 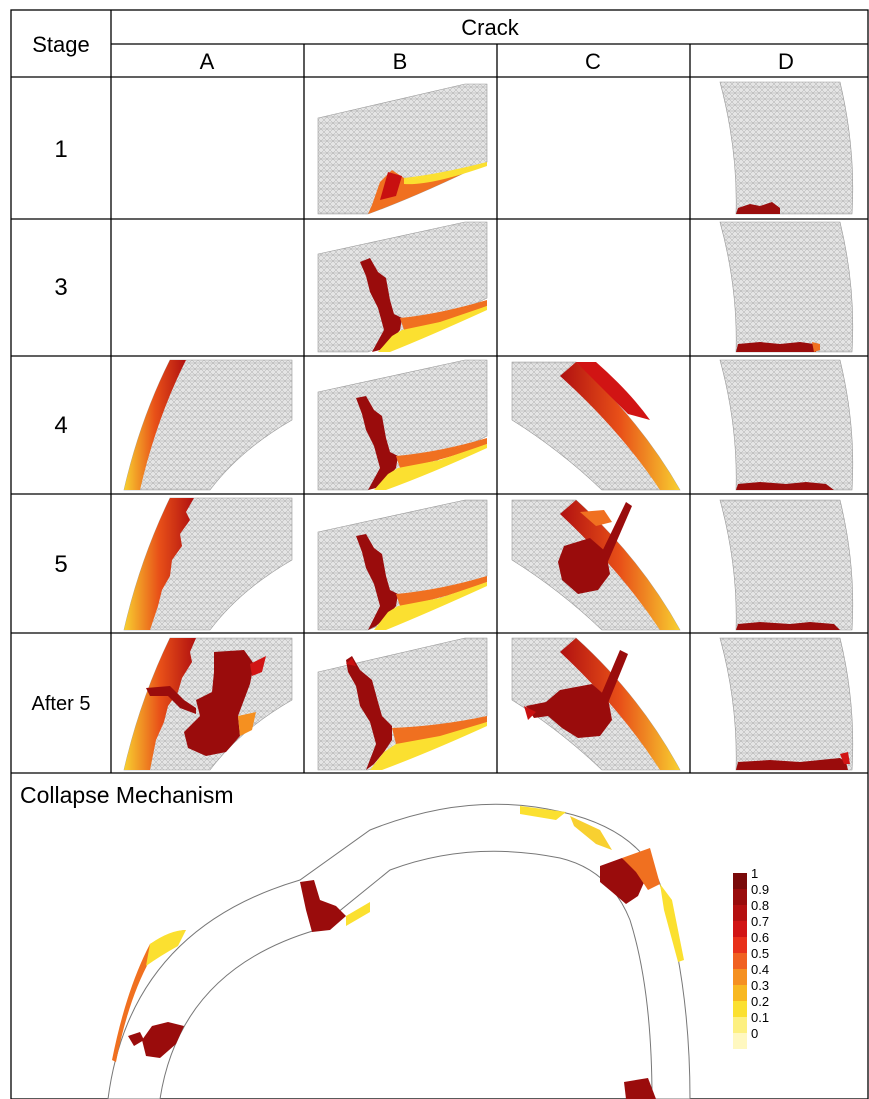 I want to click on column-header-a: A, so click(x=207, y=61).